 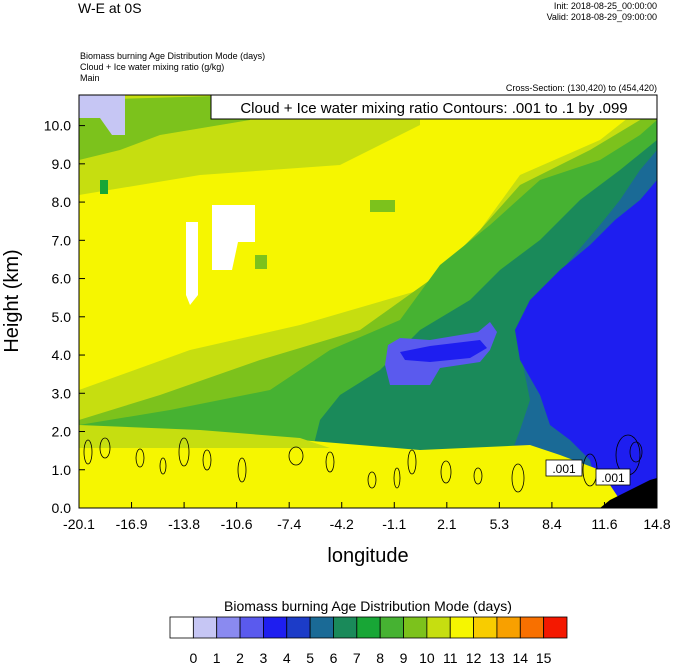 I want to click on x-tick-label: -16.9, so click(x=132, y=524).